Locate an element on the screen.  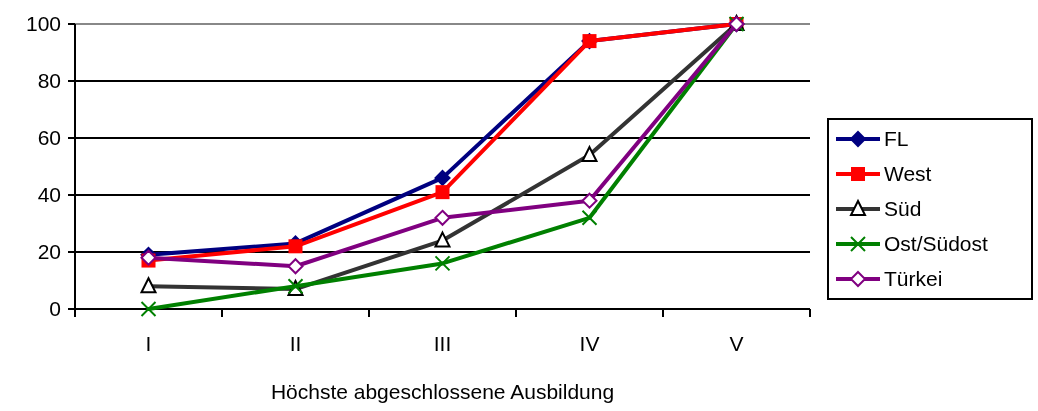
x-axis-title: Höchste abgeschlossene Ausbildung is located at coordinates (442, 391).